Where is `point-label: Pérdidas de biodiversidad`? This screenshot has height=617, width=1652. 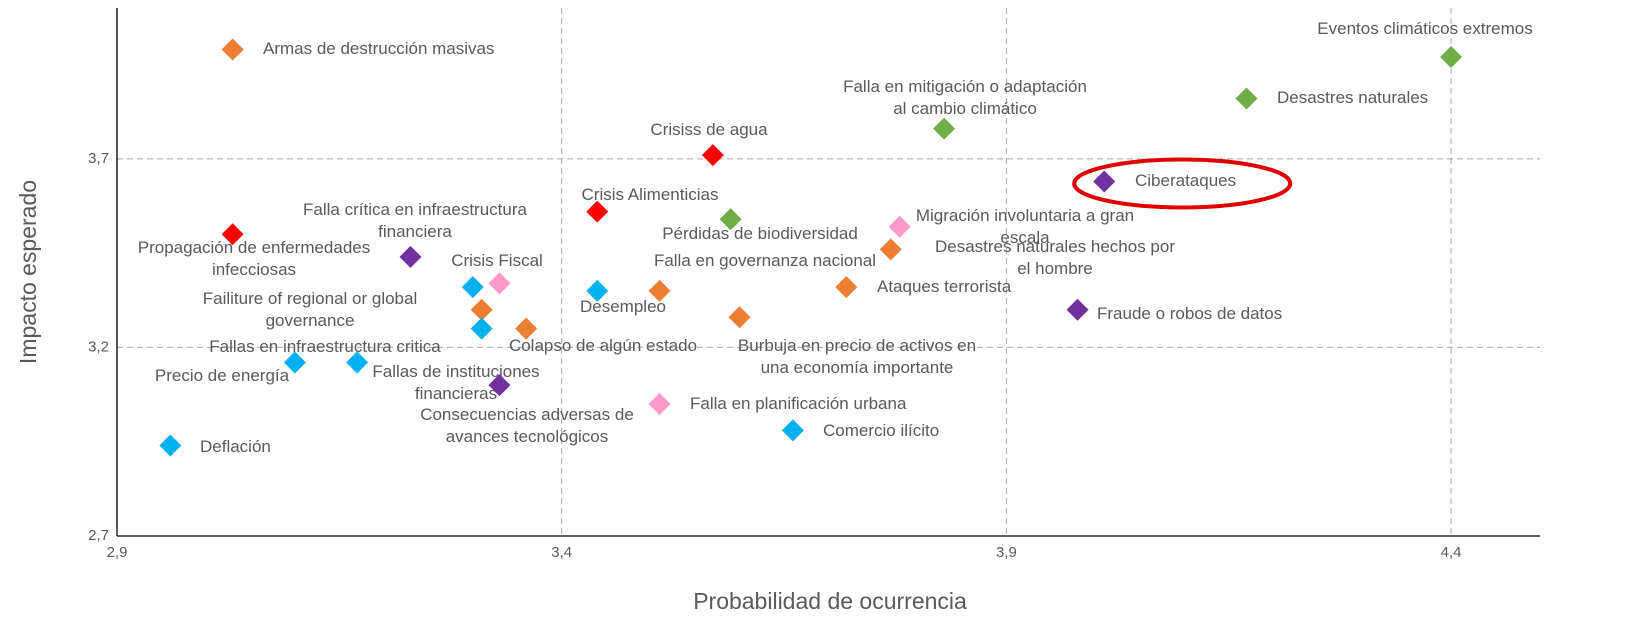 point-label: Pérdidas de biodiversidad is located at coordinates (760, 233).